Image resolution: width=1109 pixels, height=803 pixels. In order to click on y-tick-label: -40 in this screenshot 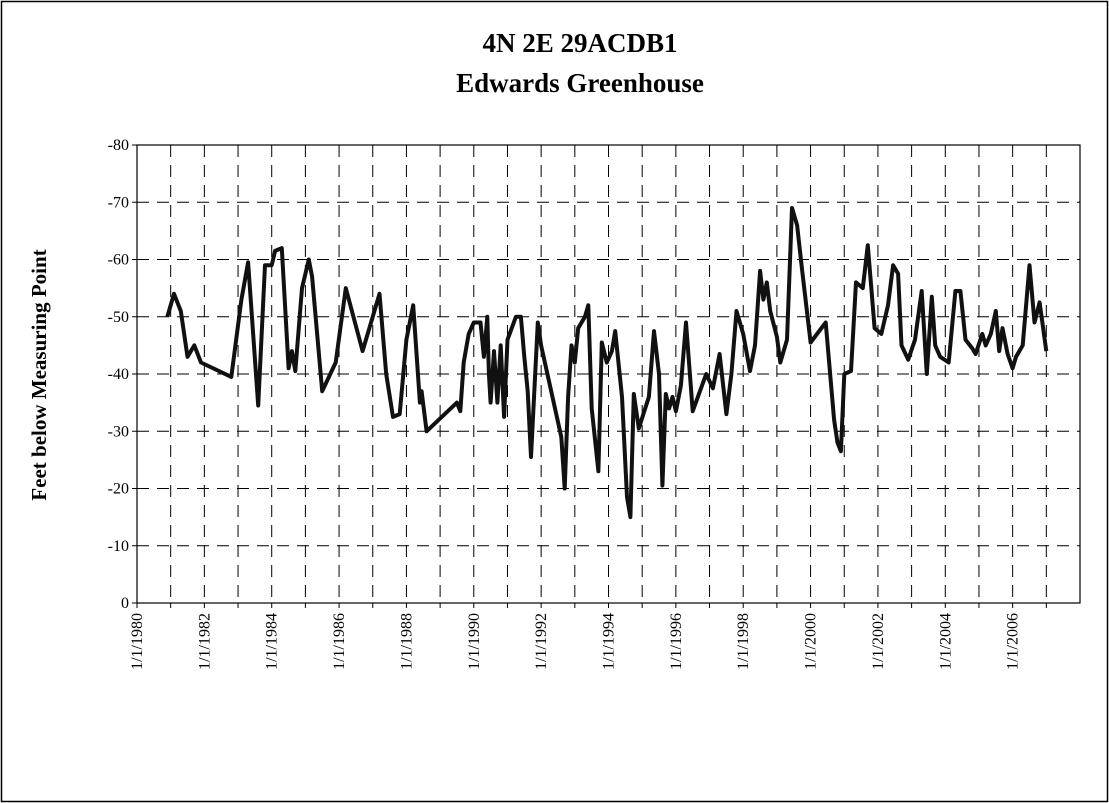, I will do `click(118, 374)`.